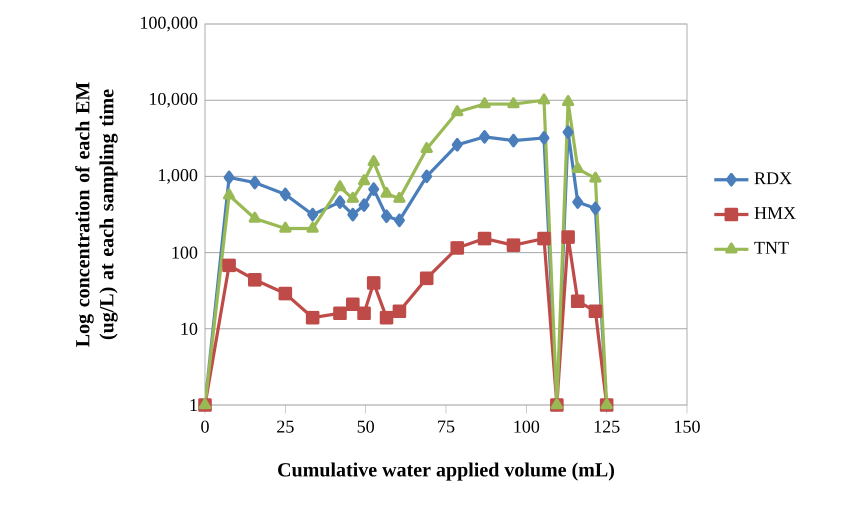 The image size is (868, 510). I want to click on y-tick-label: 10,000, so click(174, 100).